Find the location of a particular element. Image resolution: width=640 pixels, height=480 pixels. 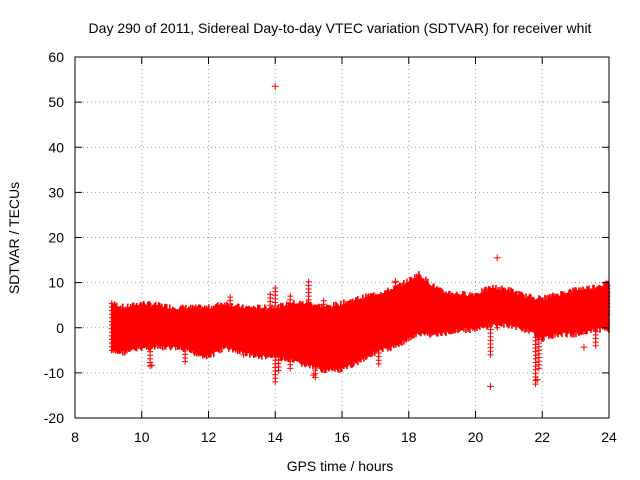

x-axis-label: GPS time / hours is located at coordinates (340, 466).